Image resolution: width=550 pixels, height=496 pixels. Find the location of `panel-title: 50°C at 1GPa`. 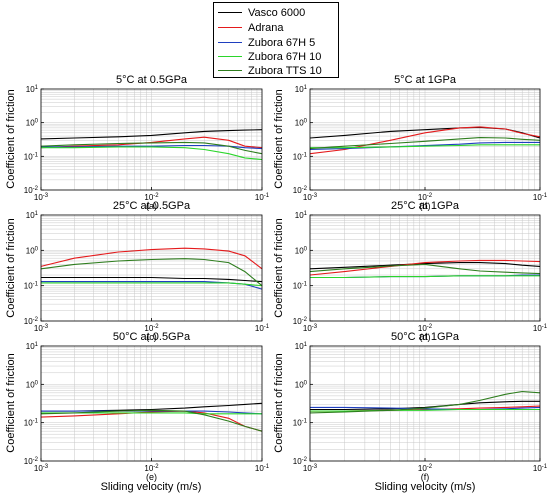

panel-title: 50°C at 1GPa is located at coordinates (425, 337).